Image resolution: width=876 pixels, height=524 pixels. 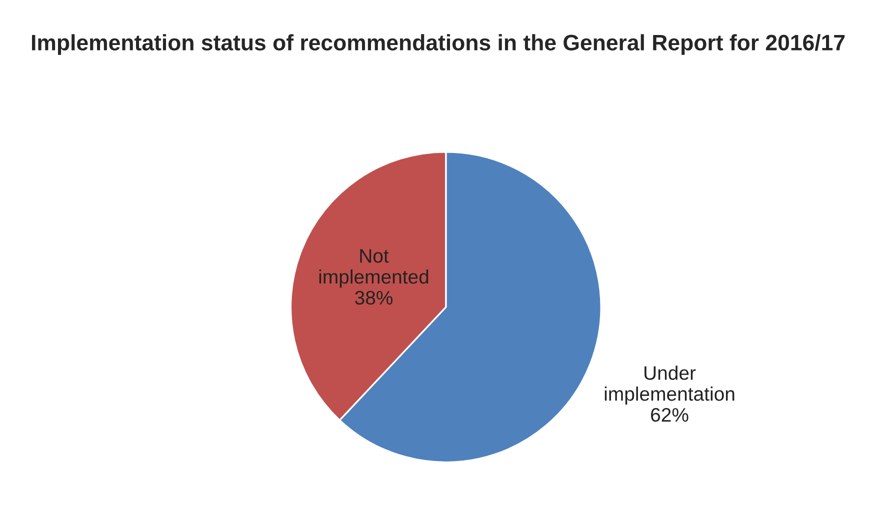 What do you see at coordinates (669, 385) in the screenshot?
I see `slice-label: Under implementation` at bounding box center [669, 385].